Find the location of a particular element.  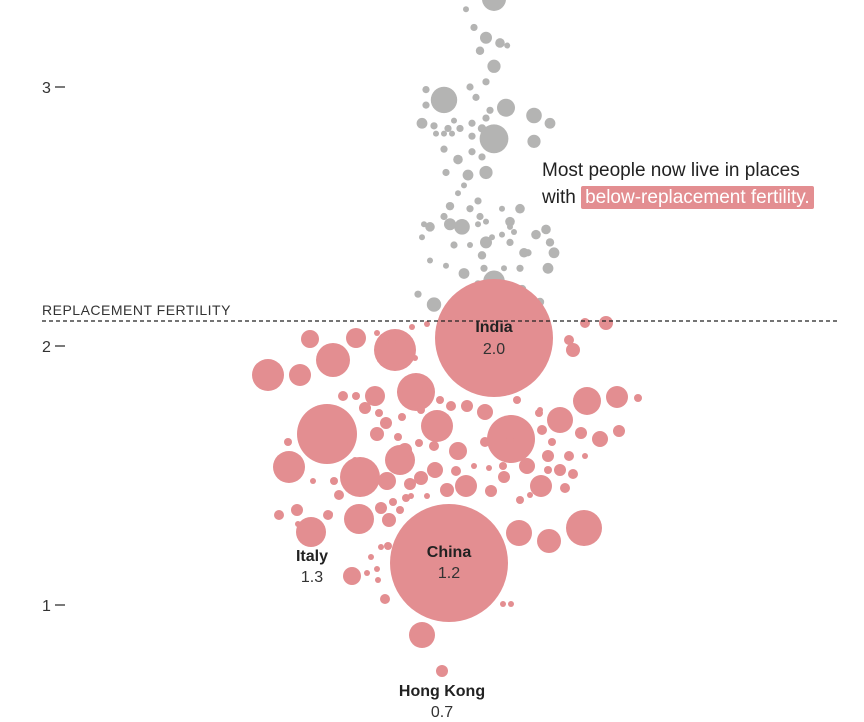

y-axis: 3 2 1 is located at coordinates (53, 347).